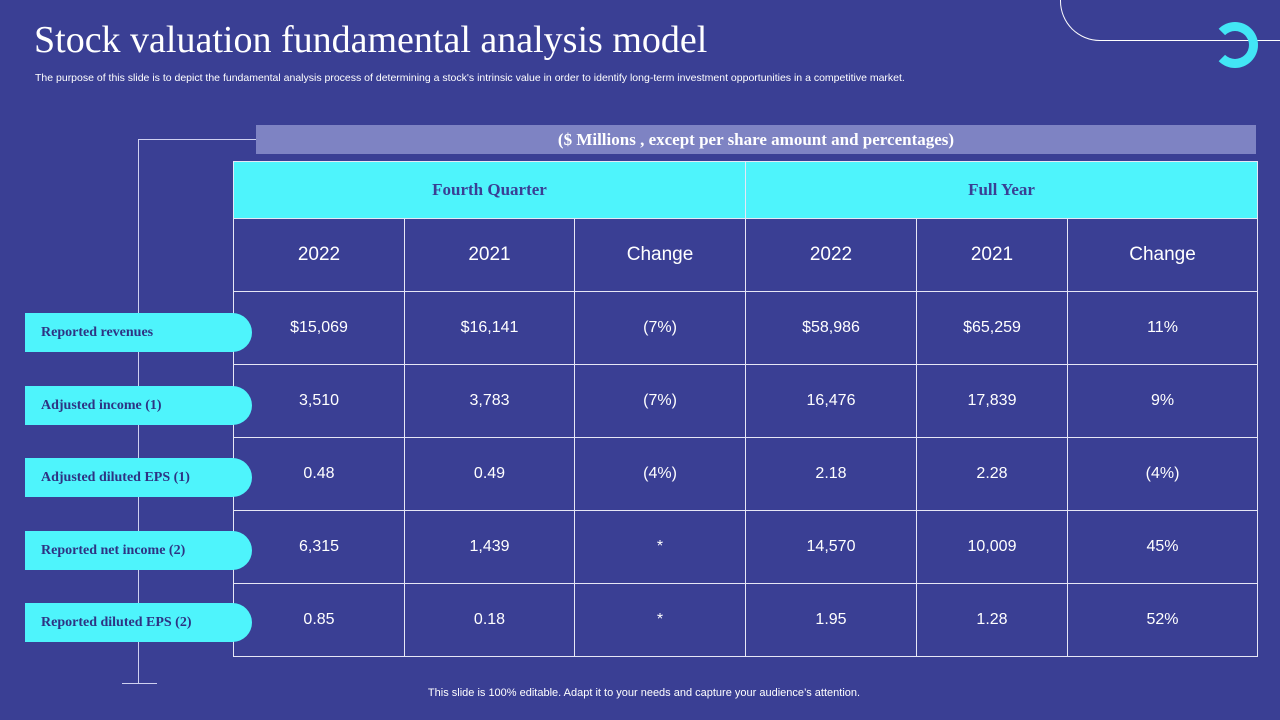 This screenshot has height=720, width=1280. What do you see at coordinates (489, 401) in the screenshot?
I see `table-cell: 3,783` at bounding box center [489, 401].